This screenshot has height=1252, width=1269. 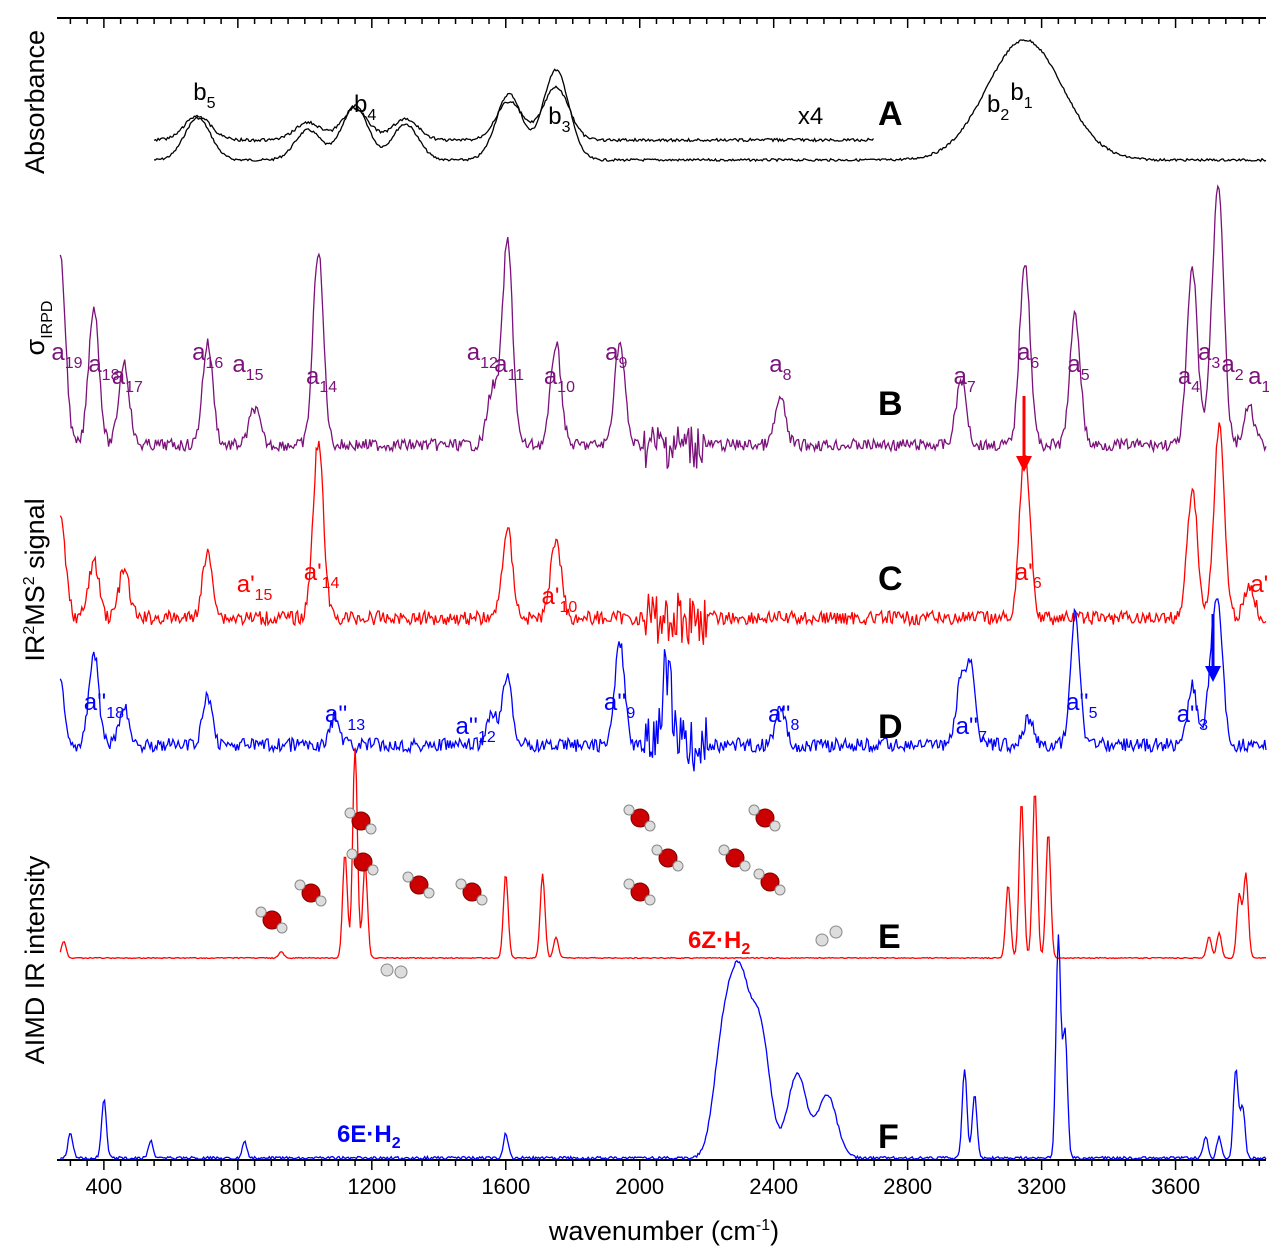 I want to click on annotation-b-15: a3, so click(x=1209, y=355).